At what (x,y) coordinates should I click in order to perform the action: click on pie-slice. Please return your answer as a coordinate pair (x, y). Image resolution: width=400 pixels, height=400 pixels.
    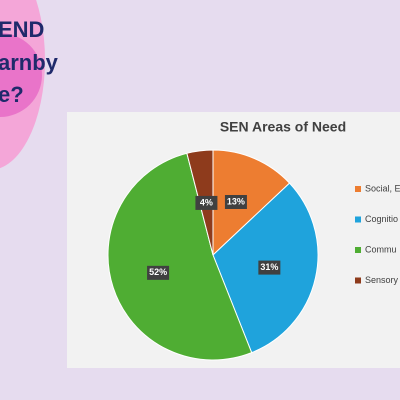
    Looking at the image, I should click on (251, 203).